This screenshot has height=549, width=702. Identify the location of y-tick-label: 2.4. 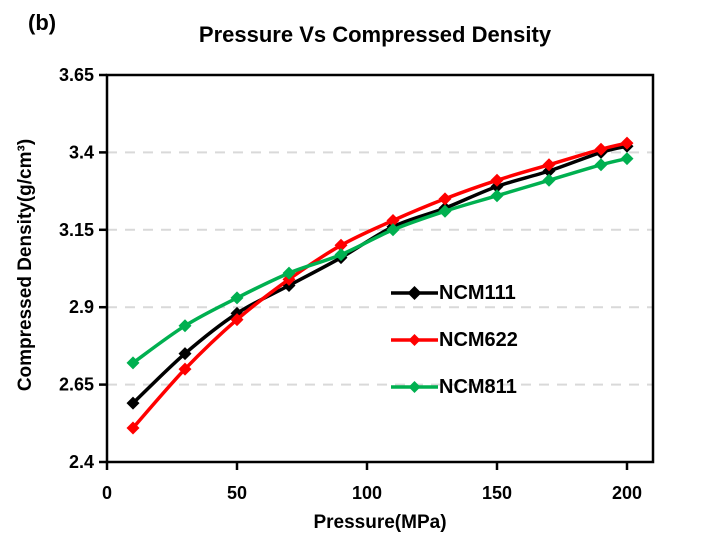
(81, 462).